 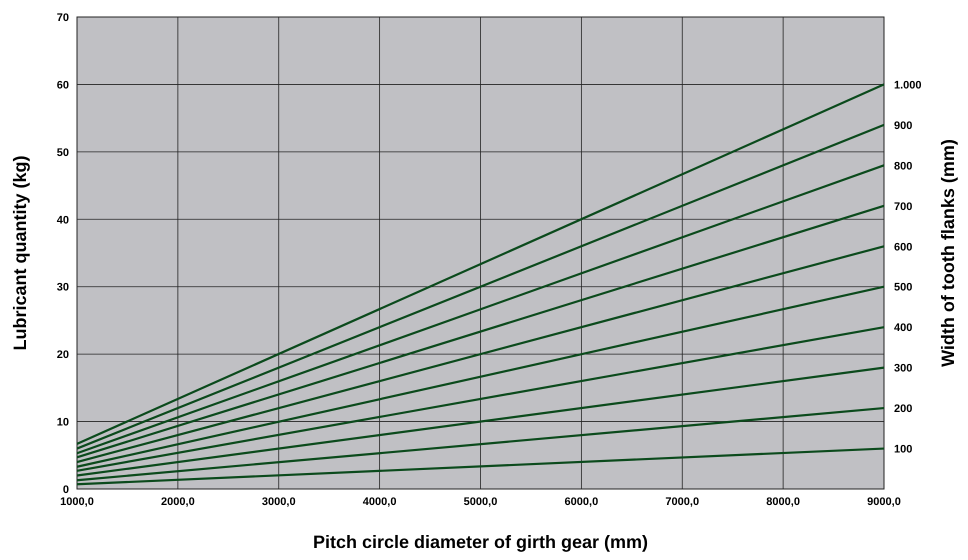 I want to click on series-label: 1.000, so click(x=908, y=85).